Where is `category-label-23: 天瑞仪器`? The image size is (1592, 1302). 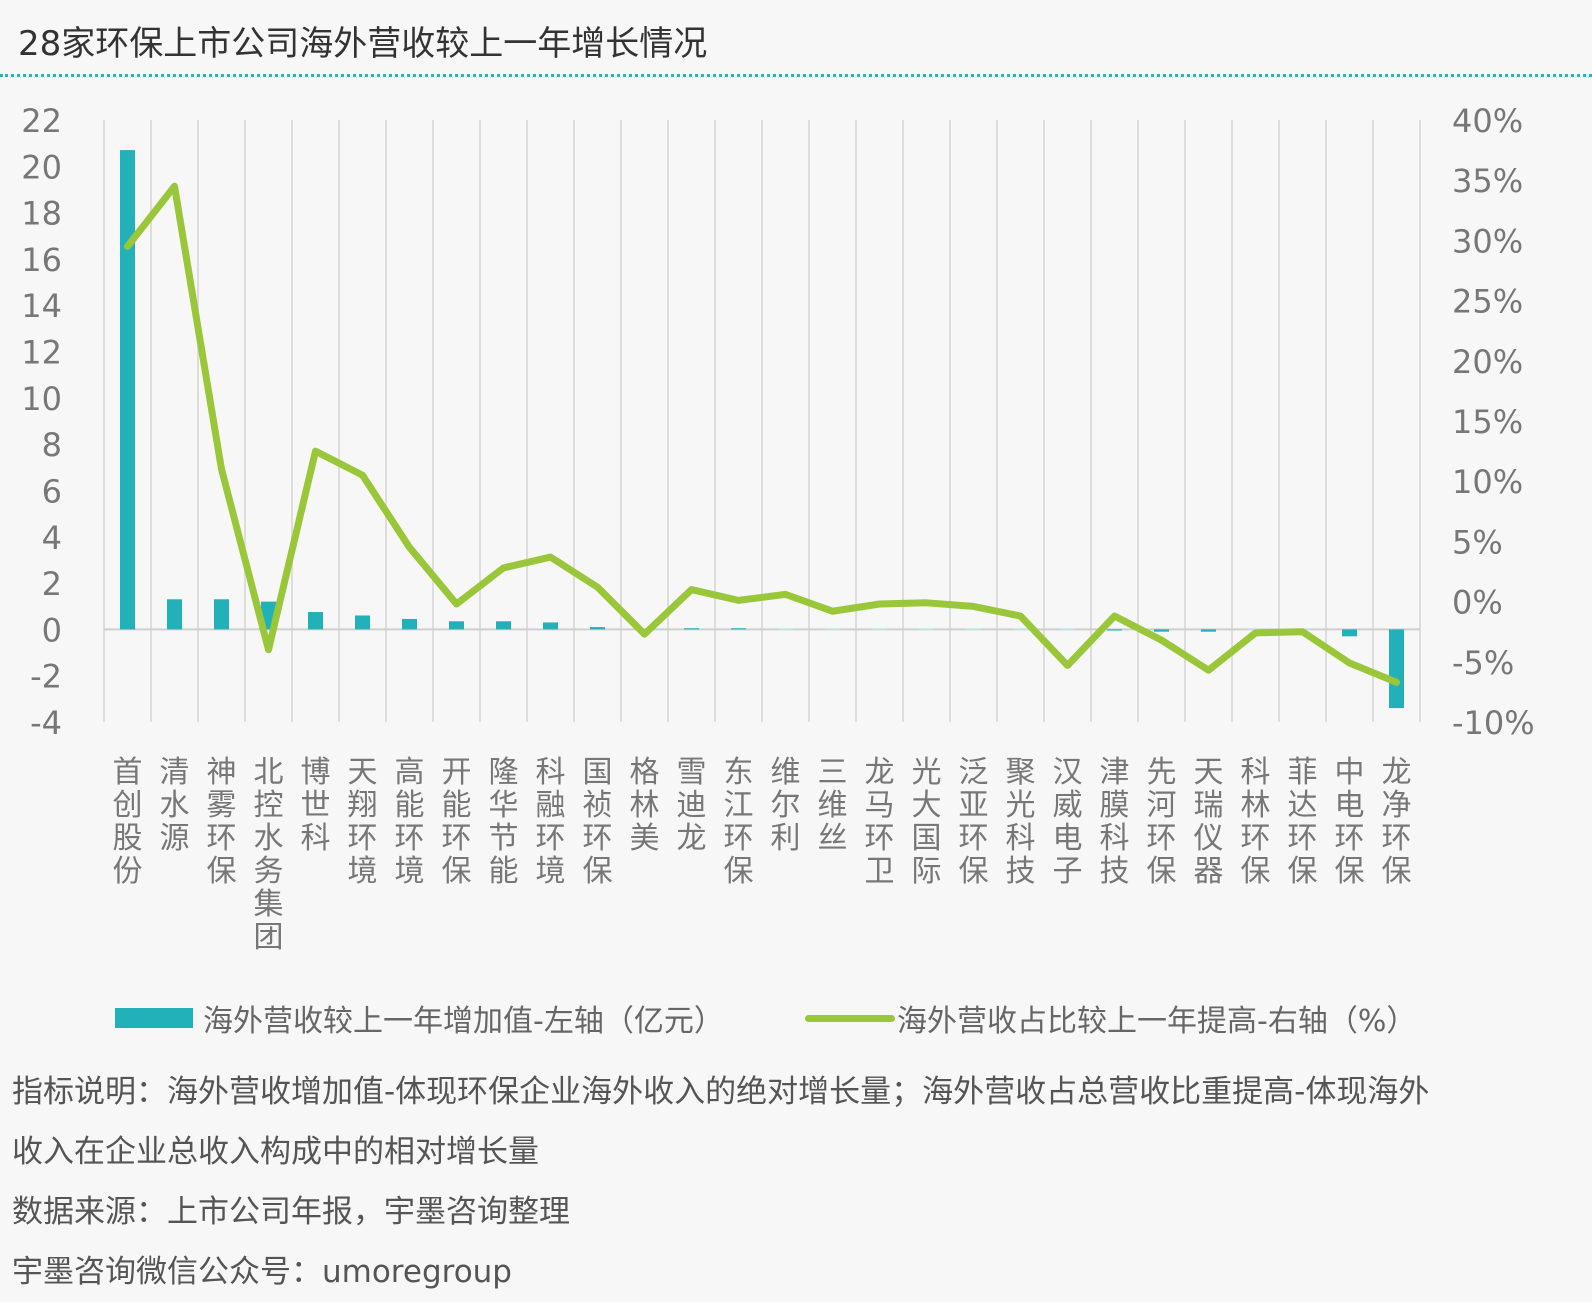 category-label-23: 天瑞仪器 is located at coordinates (1209, 822).